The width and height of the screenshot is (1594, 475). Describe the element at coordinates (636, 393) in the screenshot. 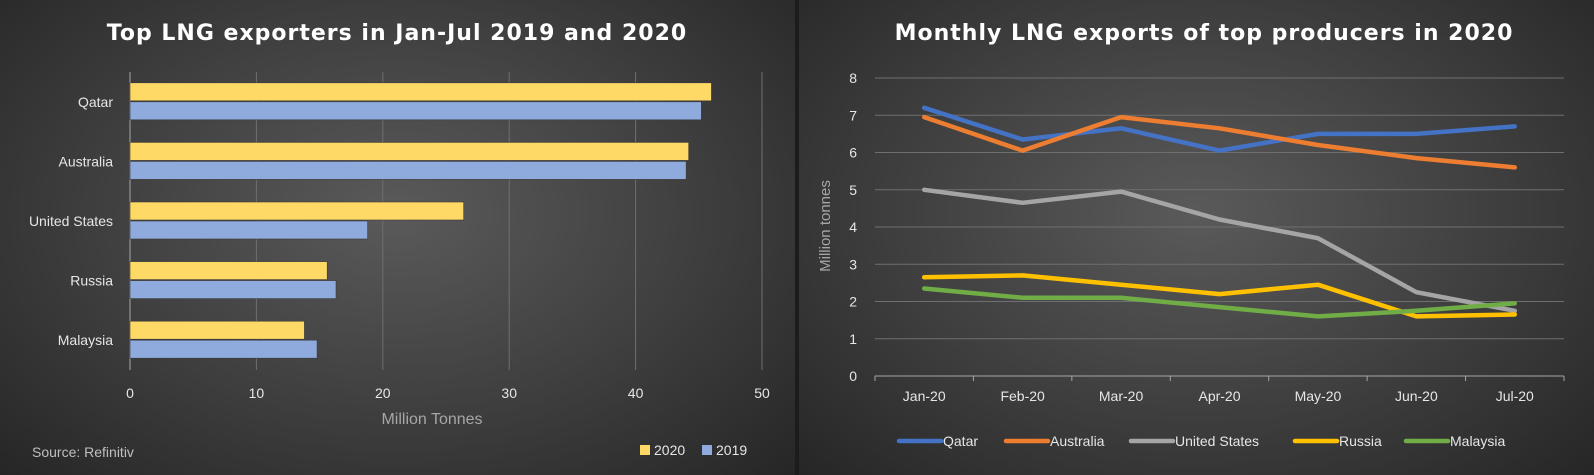

I see `x-tick-label: 40` at that location.